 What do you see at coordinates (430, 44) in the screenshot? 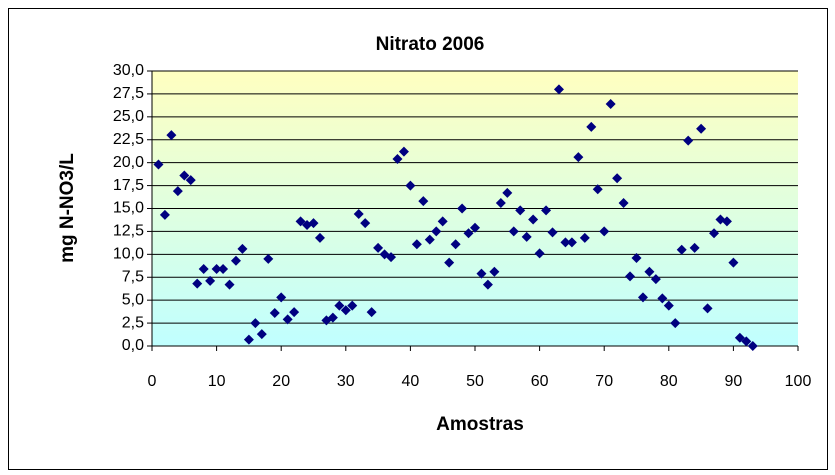
I see `chart-title: Nitrato 2006` at bounding box center [430, 44].